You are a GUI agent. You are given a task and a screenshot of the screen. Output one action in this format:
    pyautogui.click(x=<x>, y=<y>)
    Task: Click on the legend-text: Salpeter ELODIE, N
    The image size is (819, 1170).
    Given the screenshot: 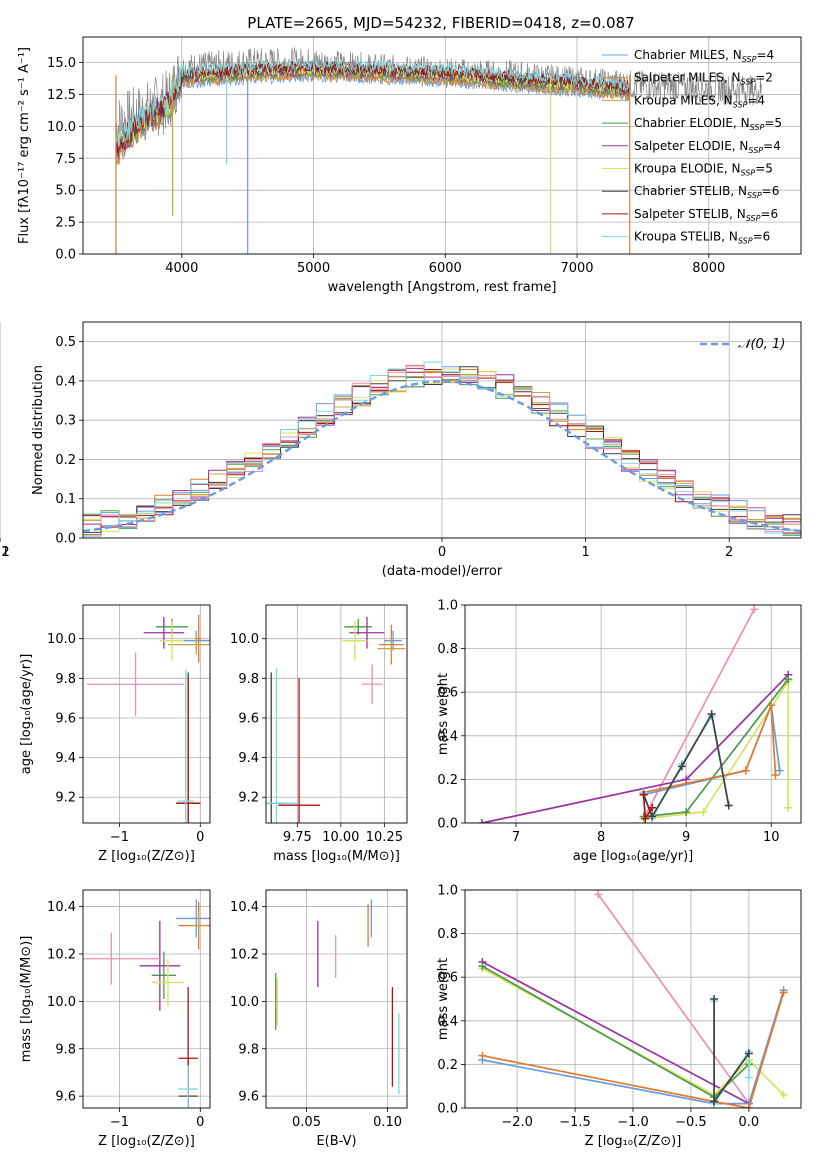 What is the action you would take?
    pyautogui.click(x=691, y=146)
    